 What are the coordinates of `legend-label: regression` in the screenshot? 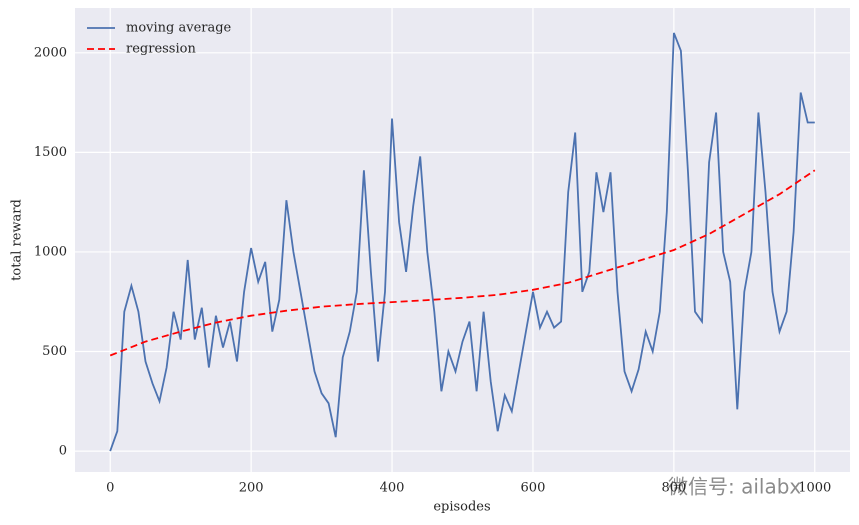 It's located at (161, 49).